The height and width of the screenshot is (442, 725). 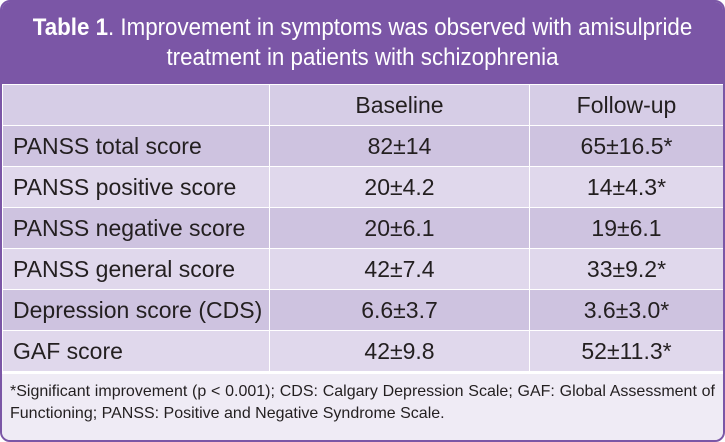 I want to click on header-empty-cell, so click(x=136, y=105).